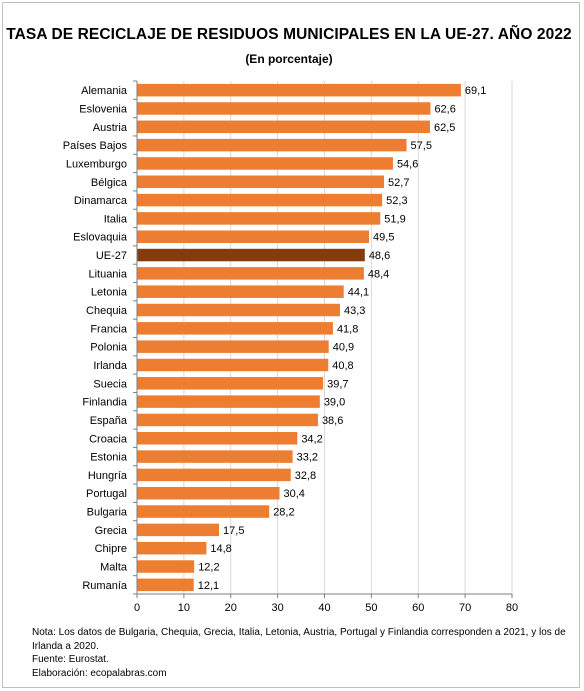  Describe the element at coordinates (294, 494) in the screenshot. I see `value-label: 30,4` at that location.